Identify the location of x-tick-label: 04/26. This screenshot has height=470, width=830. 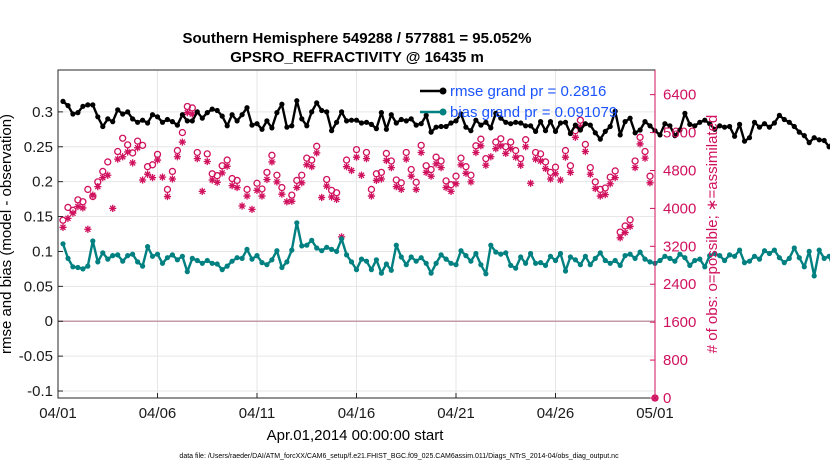
(556, 413).